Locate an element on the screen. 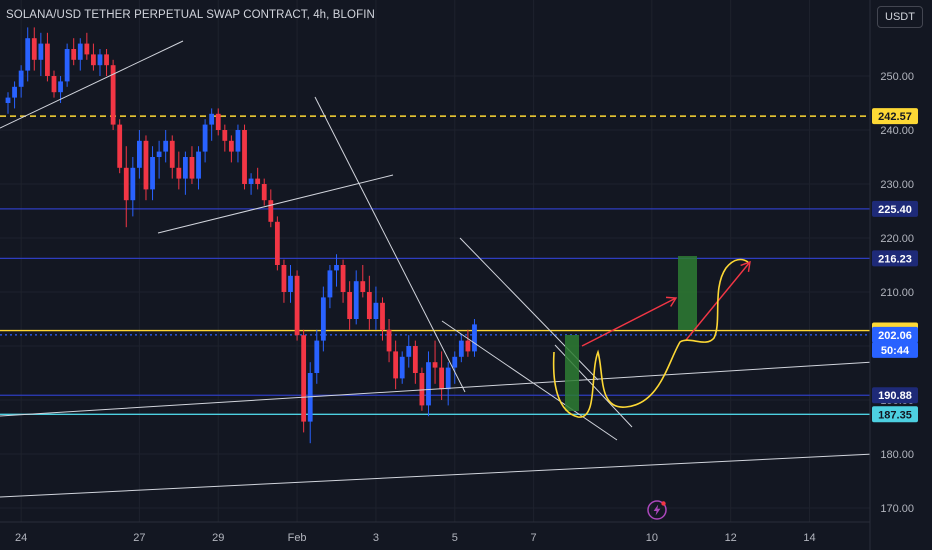 The height and width of the screenshot is (550, 932). price-tick-label: 230.00 is located at coordinates (897, 185).